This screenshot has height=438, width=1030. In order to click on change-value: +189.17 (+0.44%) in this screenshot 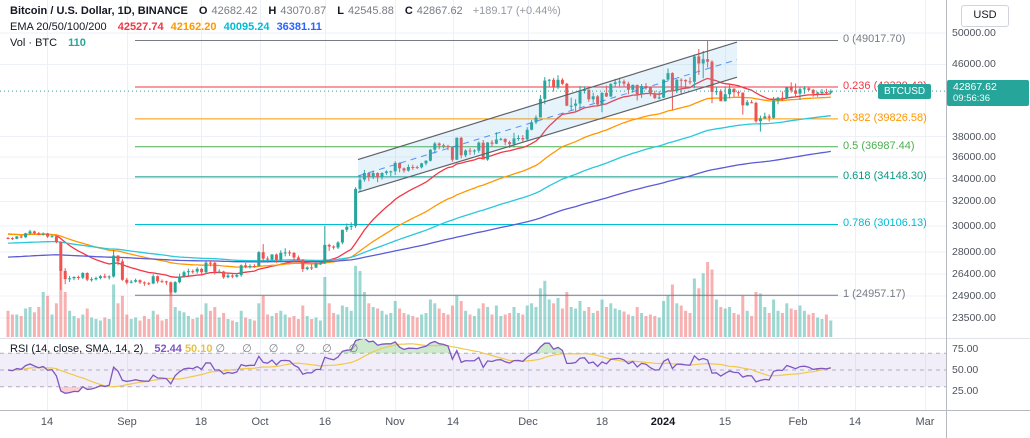, I will do `click(516, 11)`.